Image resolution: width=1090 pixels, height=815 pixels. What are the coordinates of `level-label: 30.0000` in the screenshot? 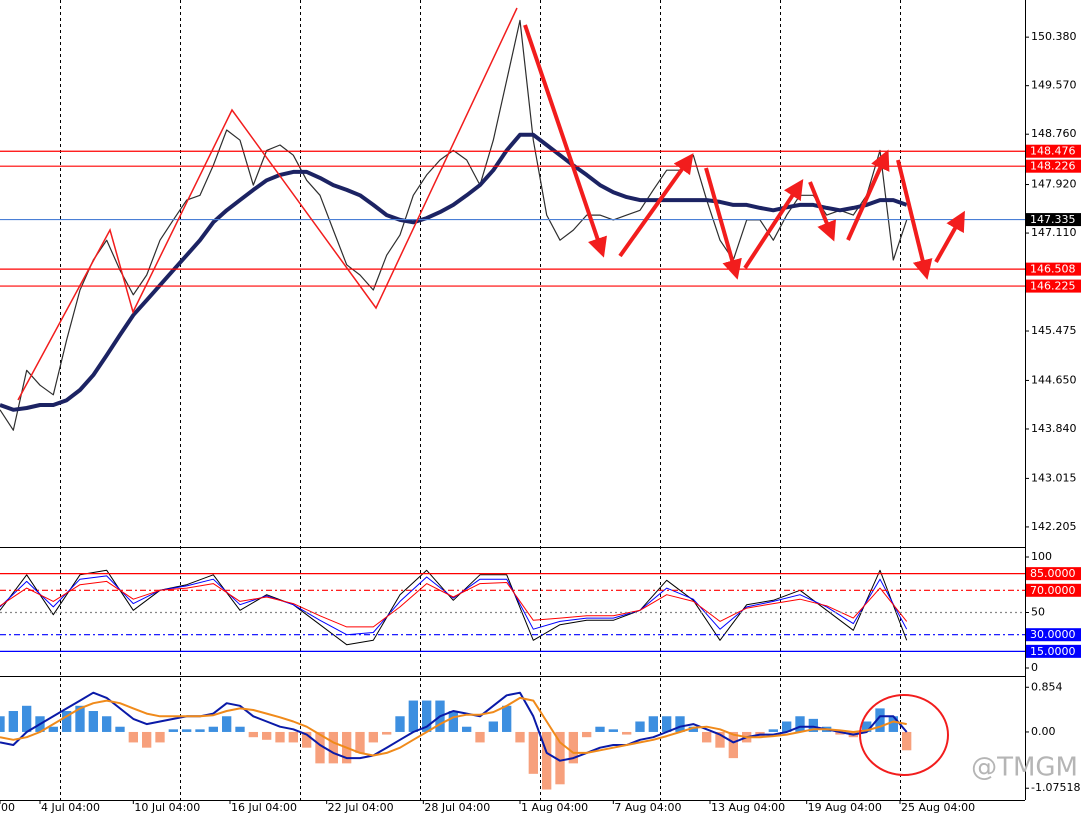 It's located at (1053, 634).